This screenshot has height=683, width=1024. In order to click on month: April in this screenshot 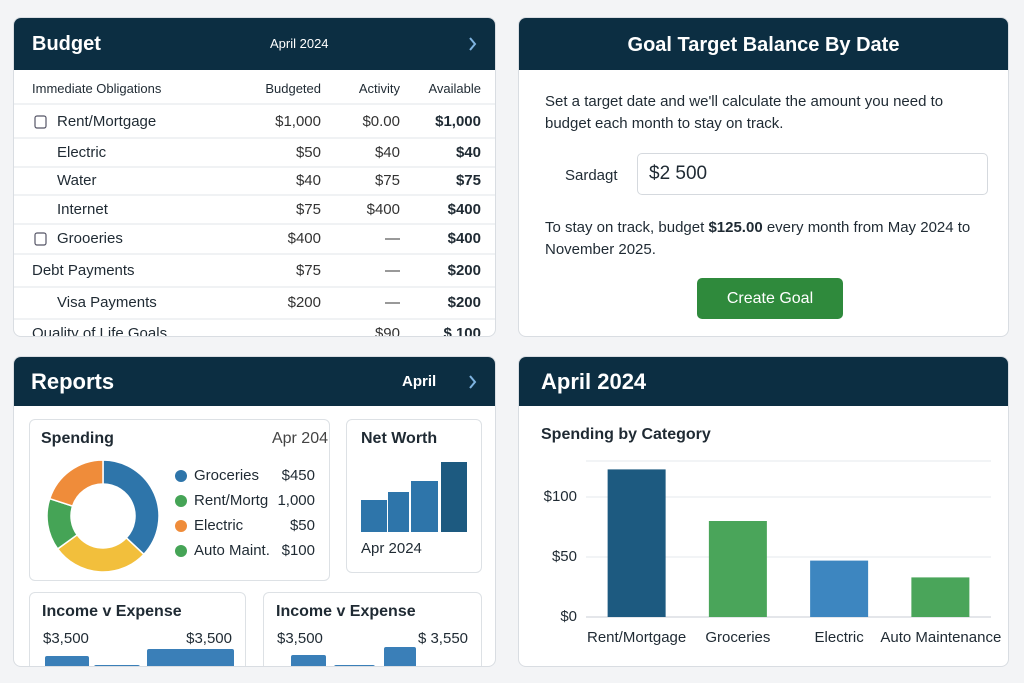, I will do `click(419, 381)`.